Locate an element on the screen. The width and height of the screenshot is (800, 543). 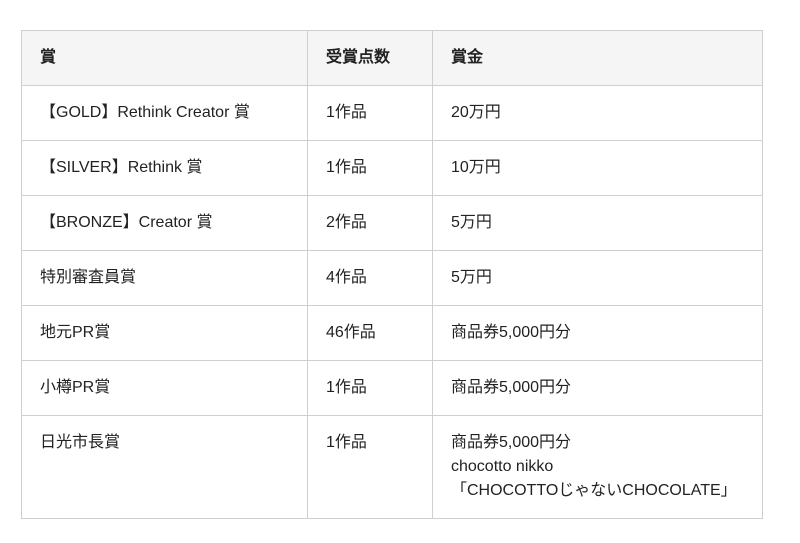
prize-line: chocotto nikko is located at coordinates (502, 466).